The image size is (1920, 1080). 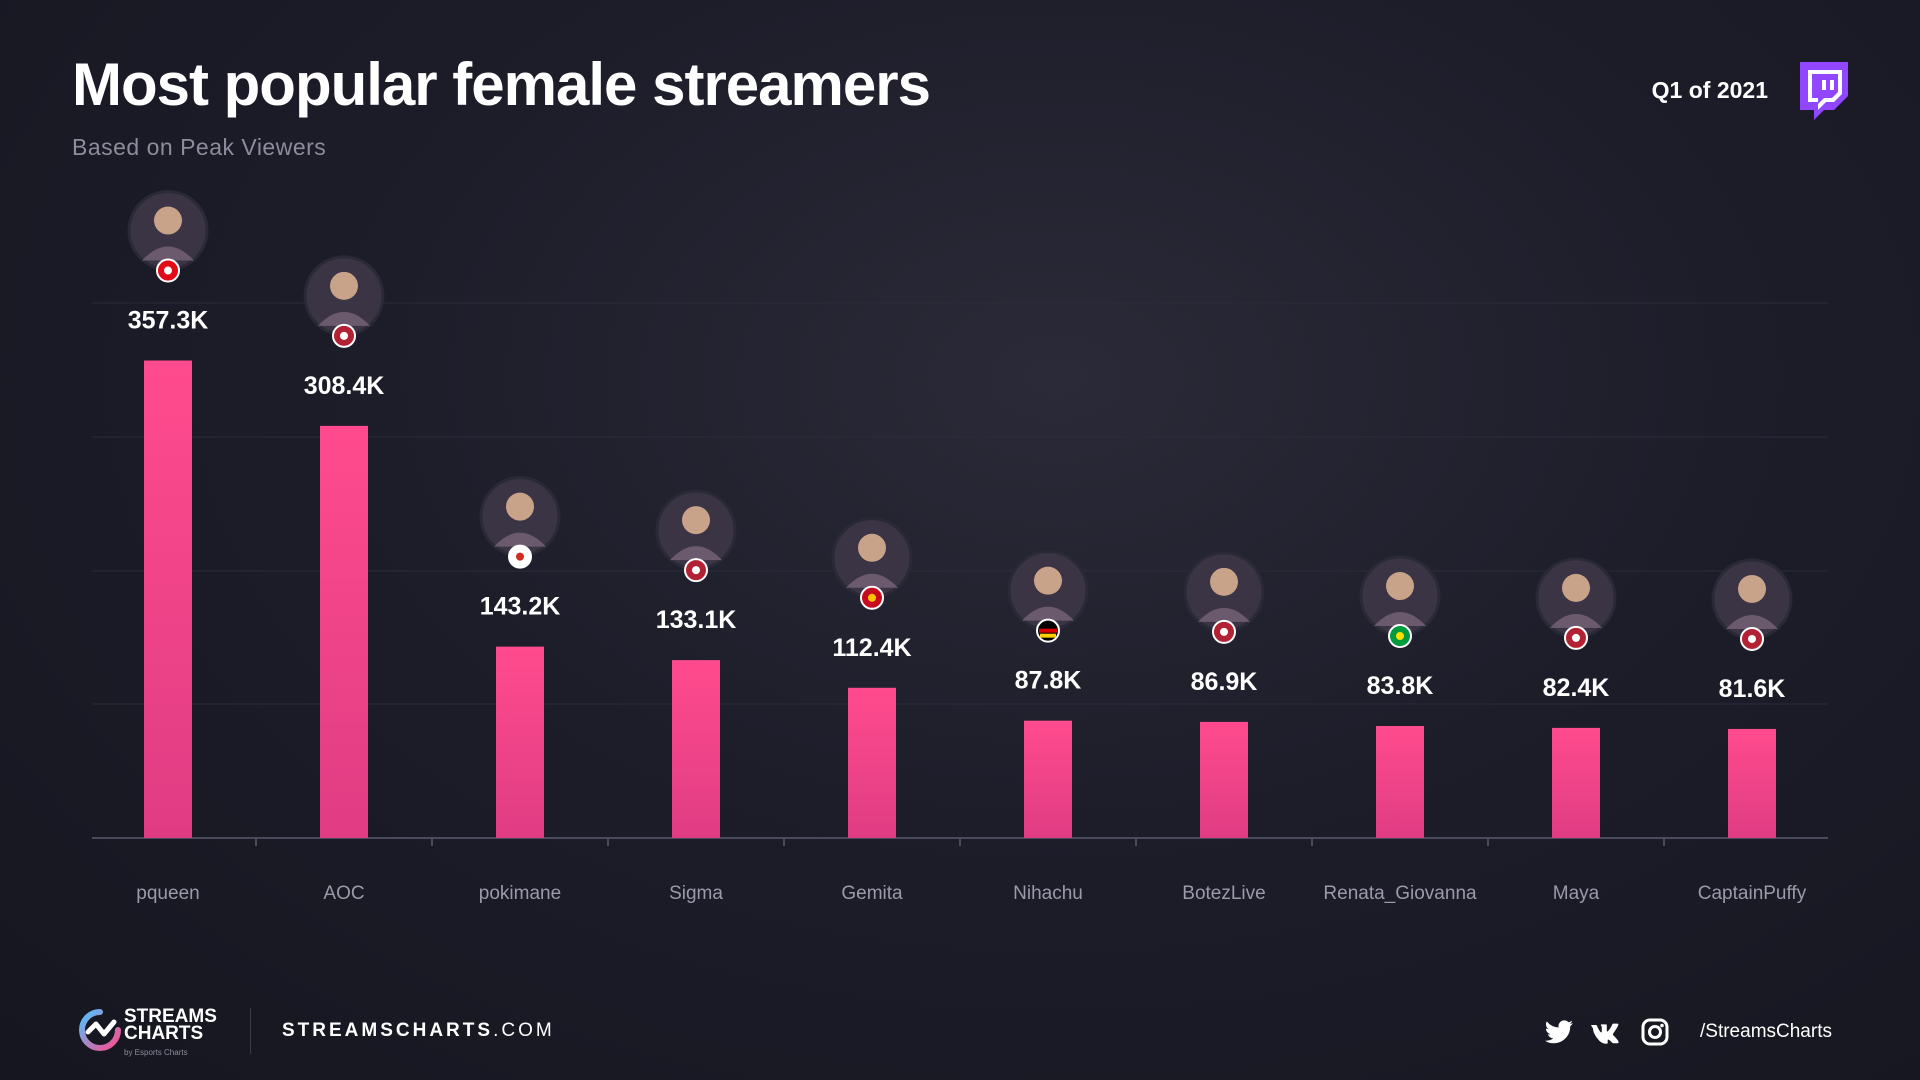 I want to click on twitter-icon, so click(x=1559, y=1032).